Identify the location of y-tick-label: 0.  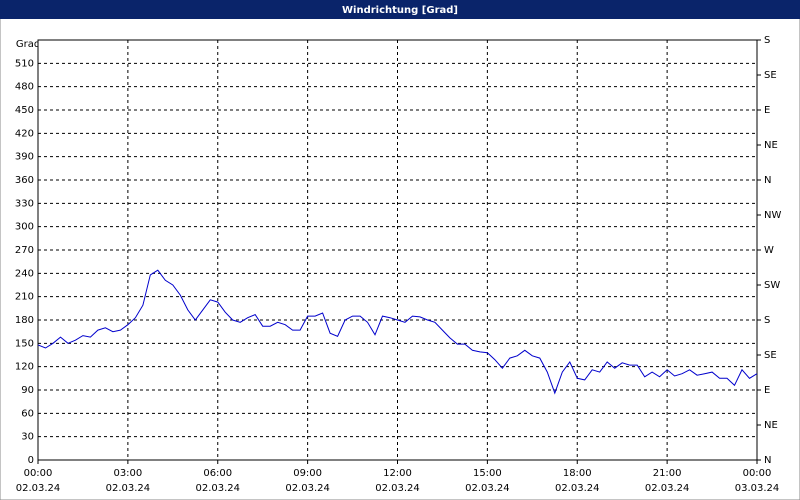
(31, 460).